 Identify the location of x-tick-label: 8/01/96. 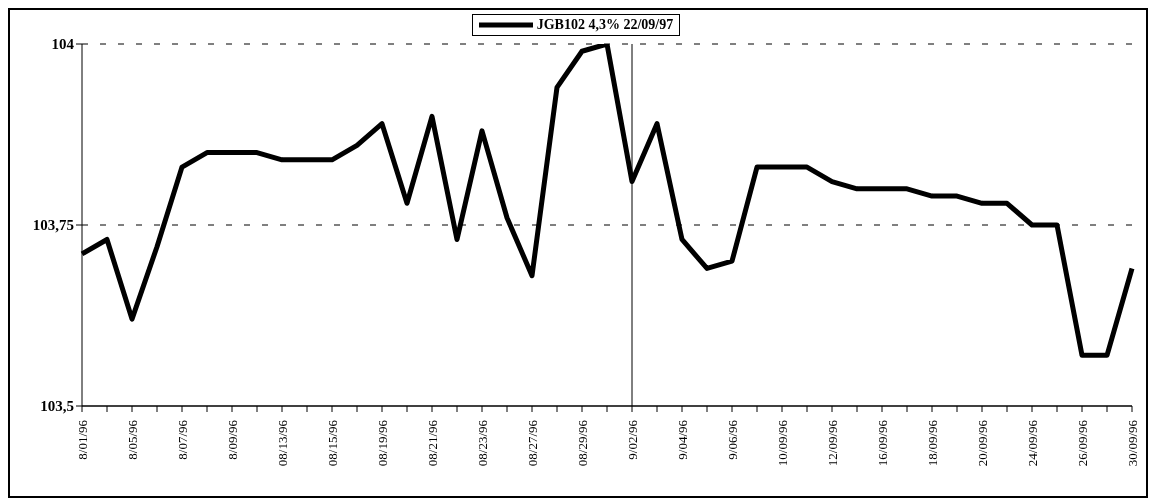
(82, 439).